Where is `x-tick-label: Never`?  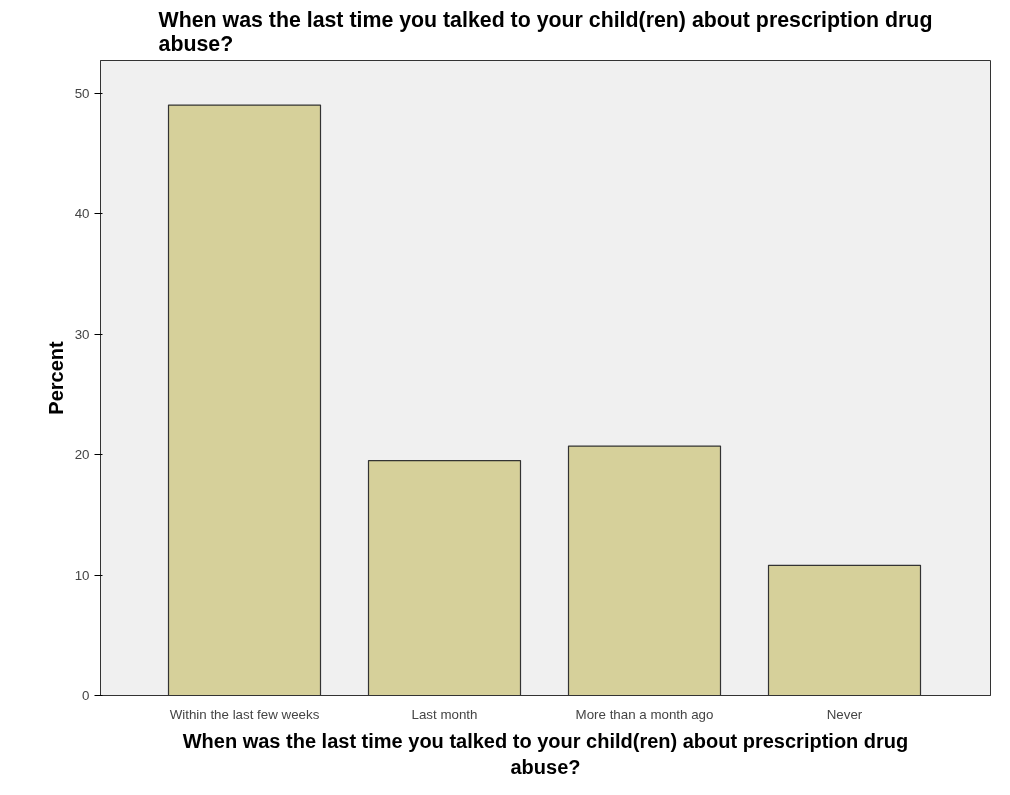 x-tick-label: Never is located at coordinates (844, 714).